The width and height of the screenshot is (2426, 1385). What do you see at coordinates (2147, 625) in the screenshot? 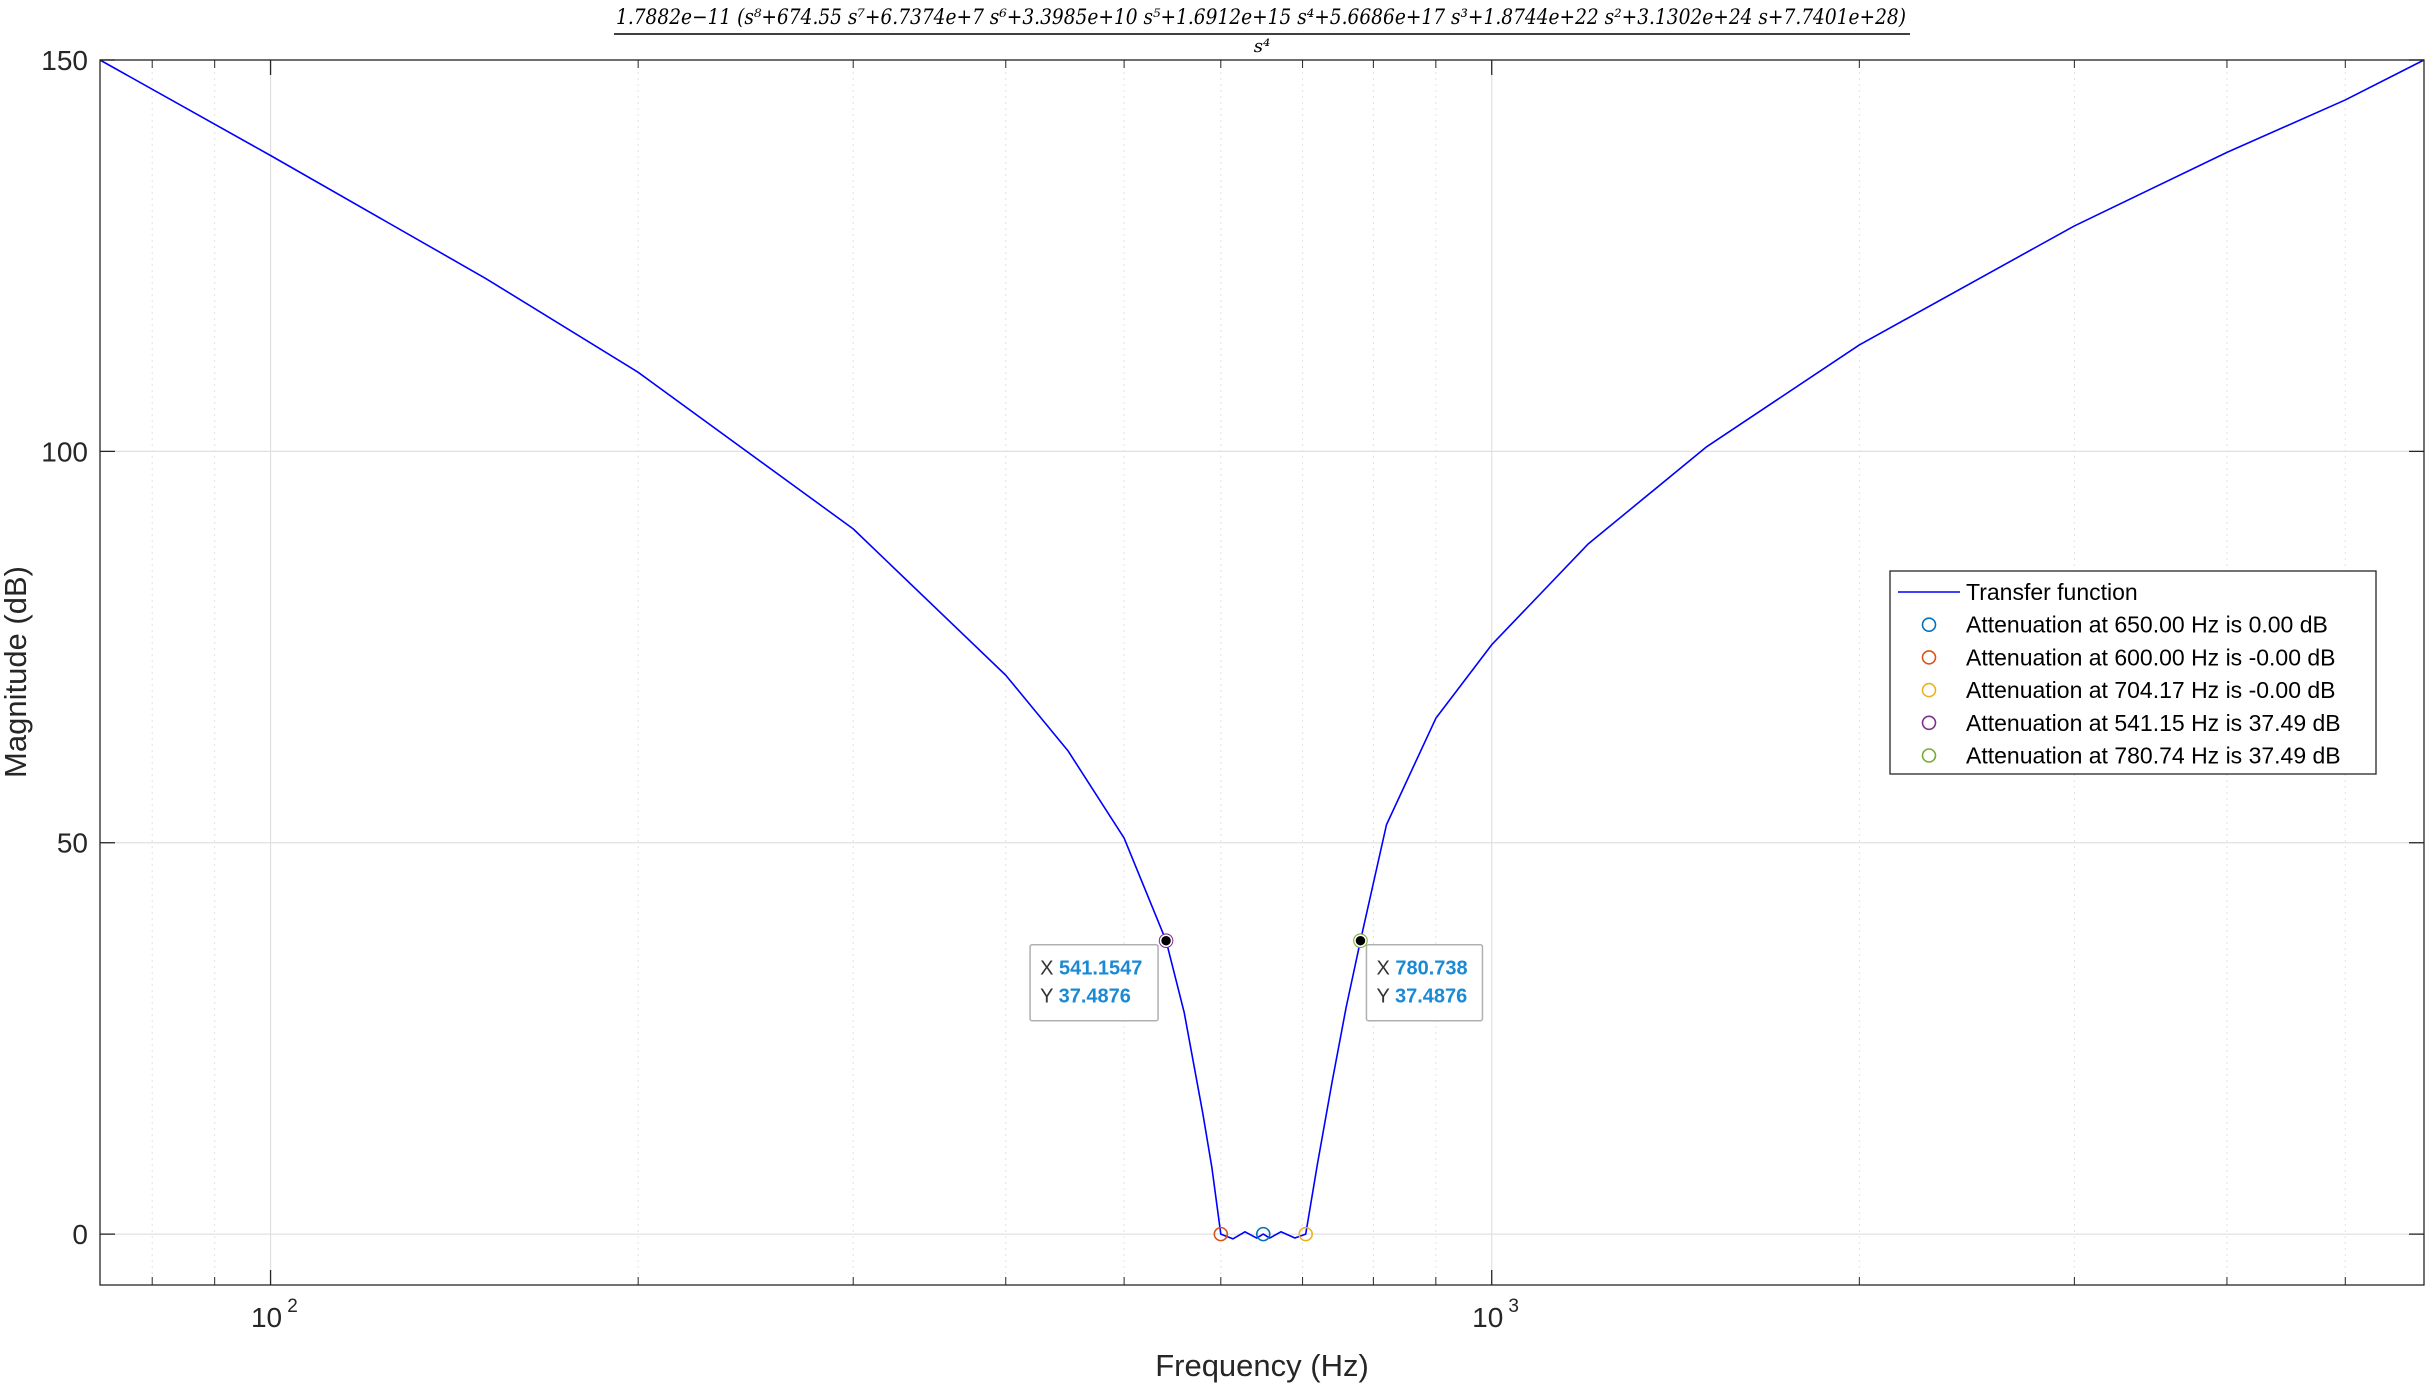
I see `legend-label: Attenuation at 650.00 Hz is 0.00 dB` at bounding box center [2147, 625].